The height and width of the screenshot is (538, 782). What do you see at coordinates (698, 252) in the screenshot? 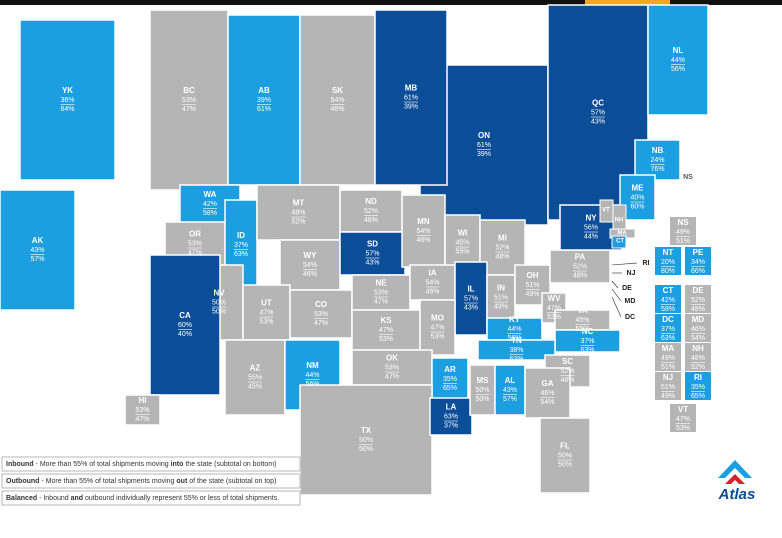
I see `region-code: PE` at bounding box center [698, 252].